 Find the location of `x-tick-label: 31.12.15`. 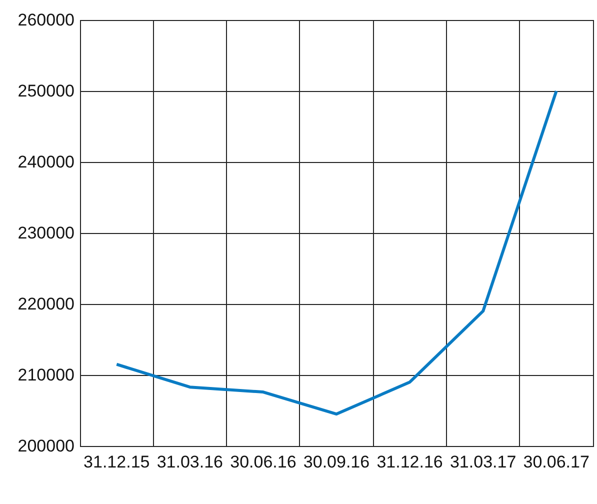

x-tick-label: 31.12.15 is located at coordinates (117, 462).